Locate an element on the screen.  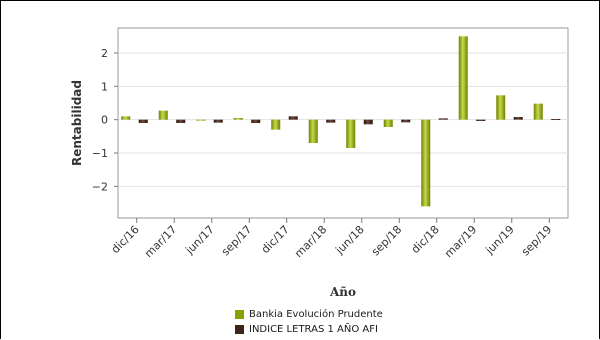
x-tick-label: jun/19 is located at coordinates (499, 240).